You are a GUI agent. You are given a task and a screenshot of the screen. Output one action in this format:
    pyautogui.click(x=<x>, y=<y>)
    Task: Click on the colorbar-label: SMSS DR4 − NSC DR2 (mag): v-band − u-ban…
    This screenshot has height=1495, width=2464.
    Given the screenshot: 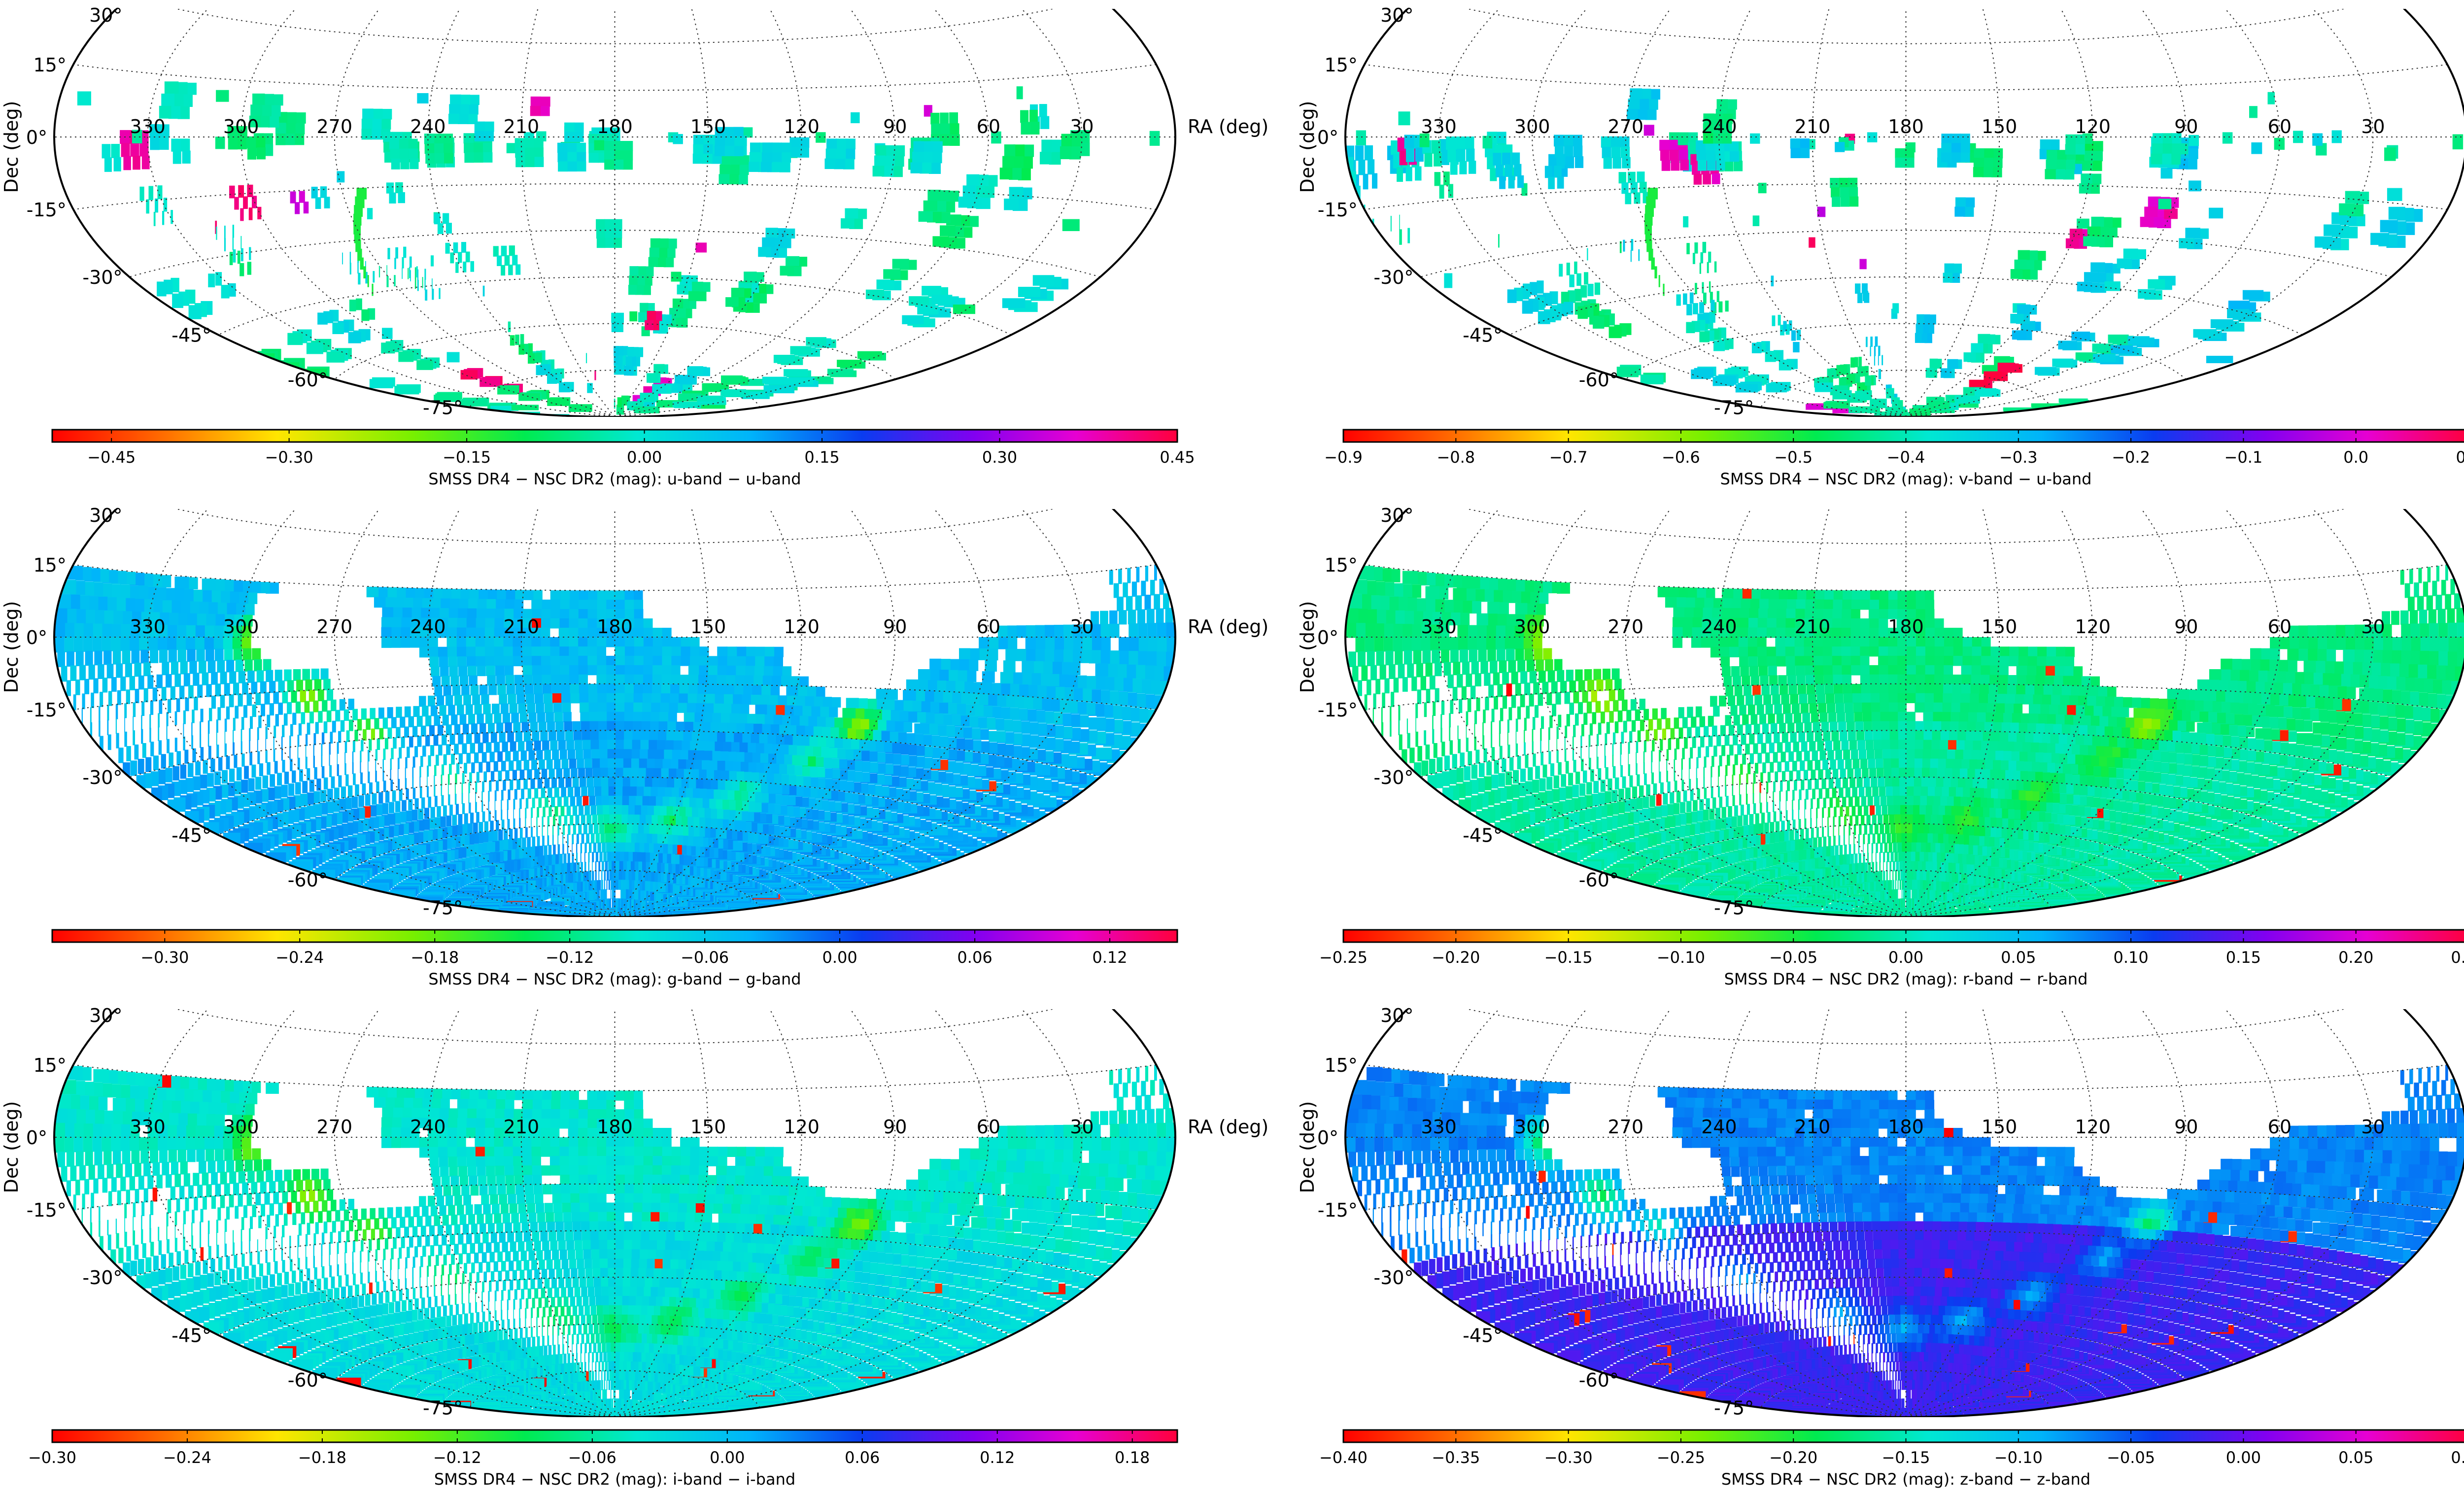 What is the action you would take?
    pyautogui.click(x=1906, y=479)
    